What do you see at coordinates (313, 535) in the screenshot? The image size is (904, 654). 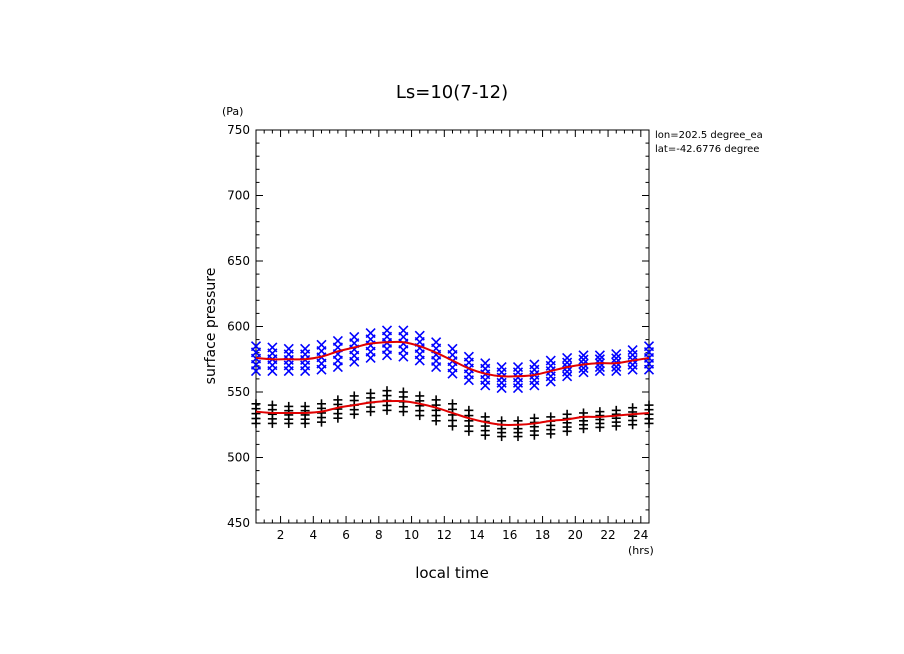 I see `x-tick-label: 4` at bounding box center [313, 535].